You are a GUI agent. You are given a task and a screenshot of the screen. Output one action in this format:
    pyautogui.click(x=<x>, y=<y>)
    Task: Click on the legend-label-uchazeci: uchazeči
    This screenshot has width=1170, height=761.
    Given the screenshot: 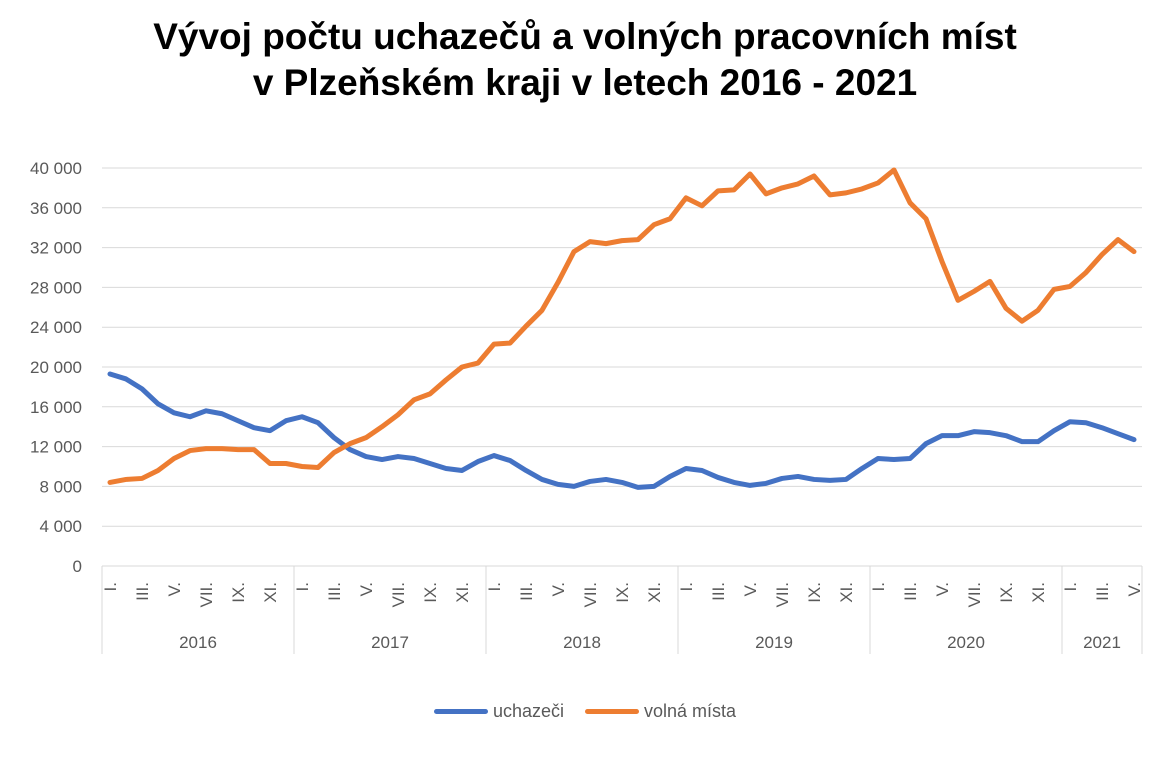 What is the action you would take?
    pyautogui.click(x=528, y=711)
    